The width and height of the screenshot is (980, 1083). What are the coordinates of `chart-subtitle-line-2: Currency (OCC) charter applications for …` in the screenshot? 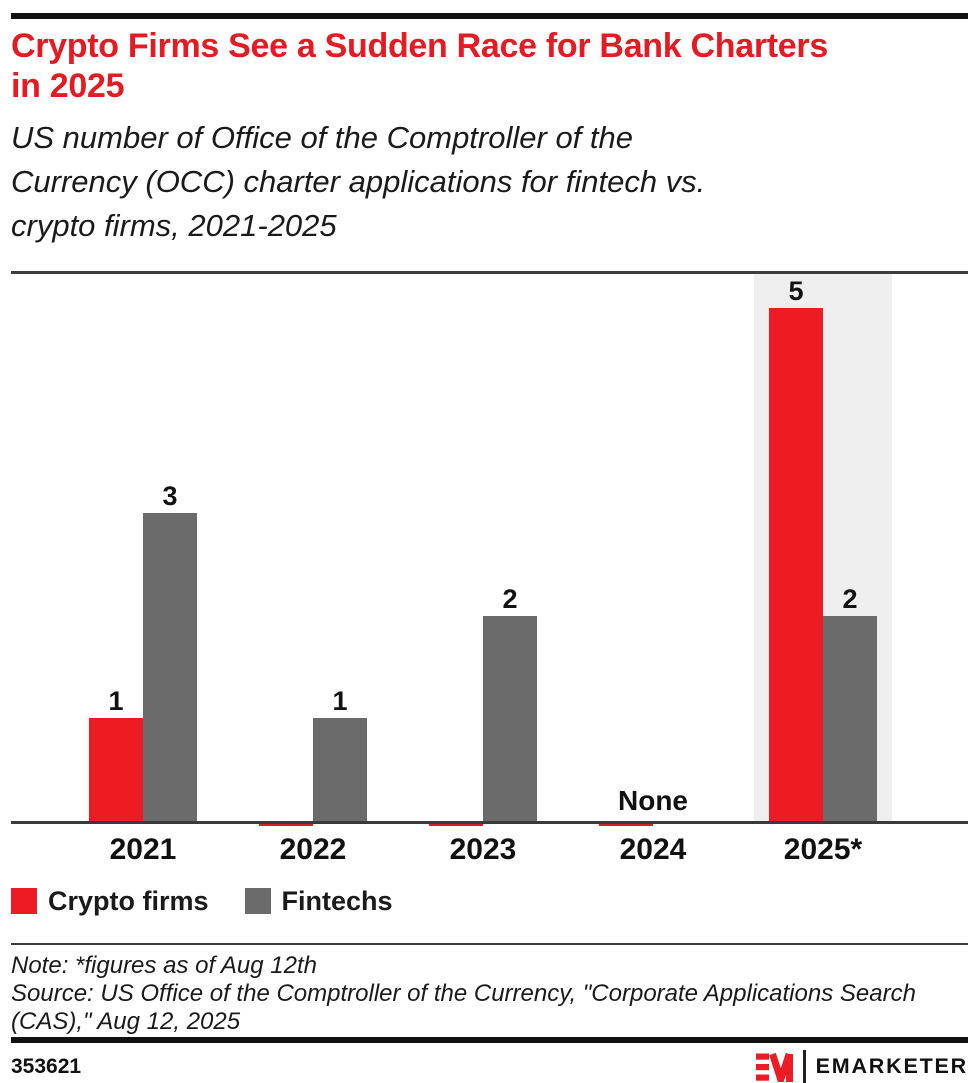 It's located at (358, 181).